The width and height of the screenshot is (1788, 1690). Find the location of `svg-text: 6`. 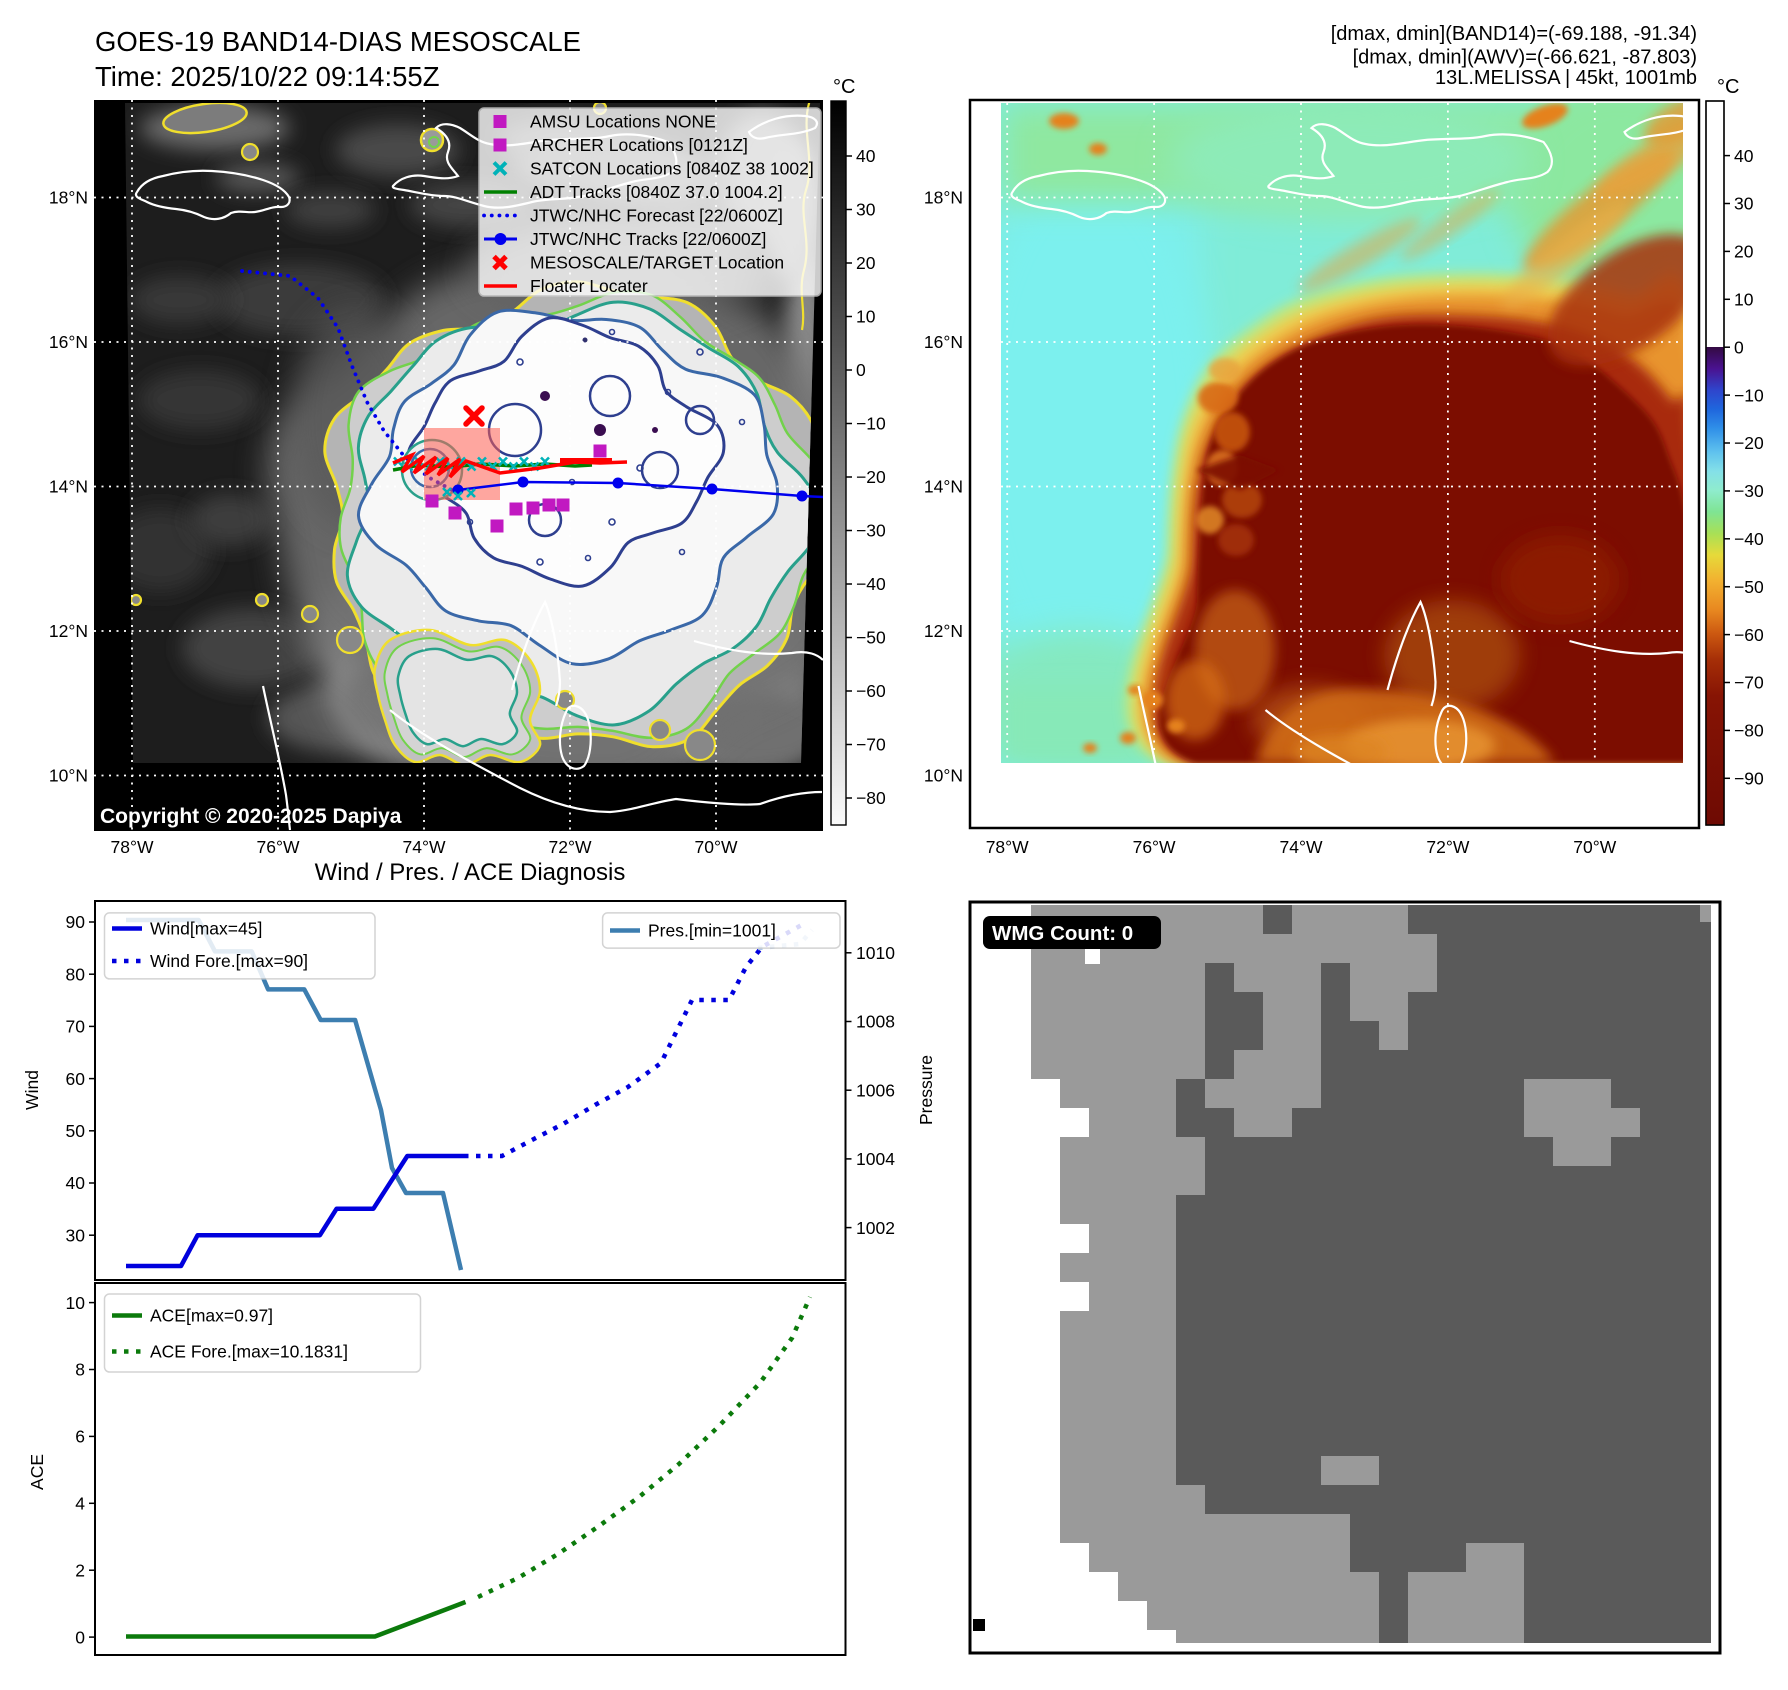

svg-text: 6 is located at coordinates (80, 1437).